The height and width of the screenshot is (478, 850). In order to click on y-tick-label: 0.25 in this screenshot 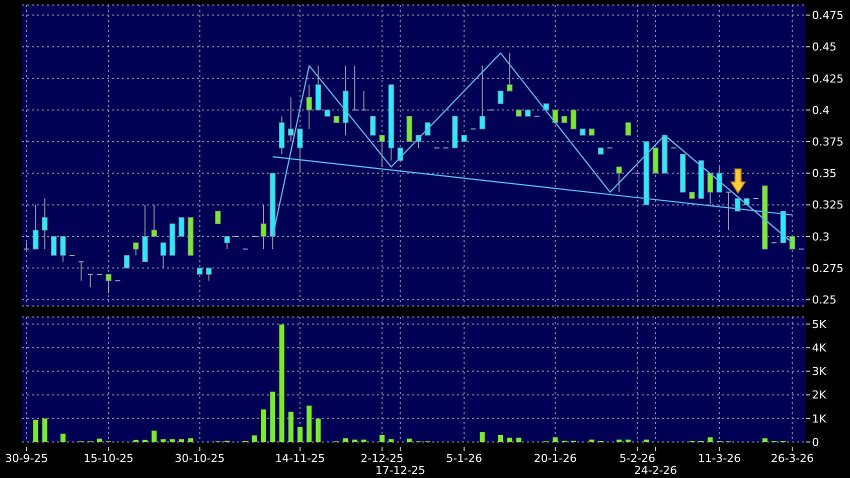, I will do `click(824, 300)`.